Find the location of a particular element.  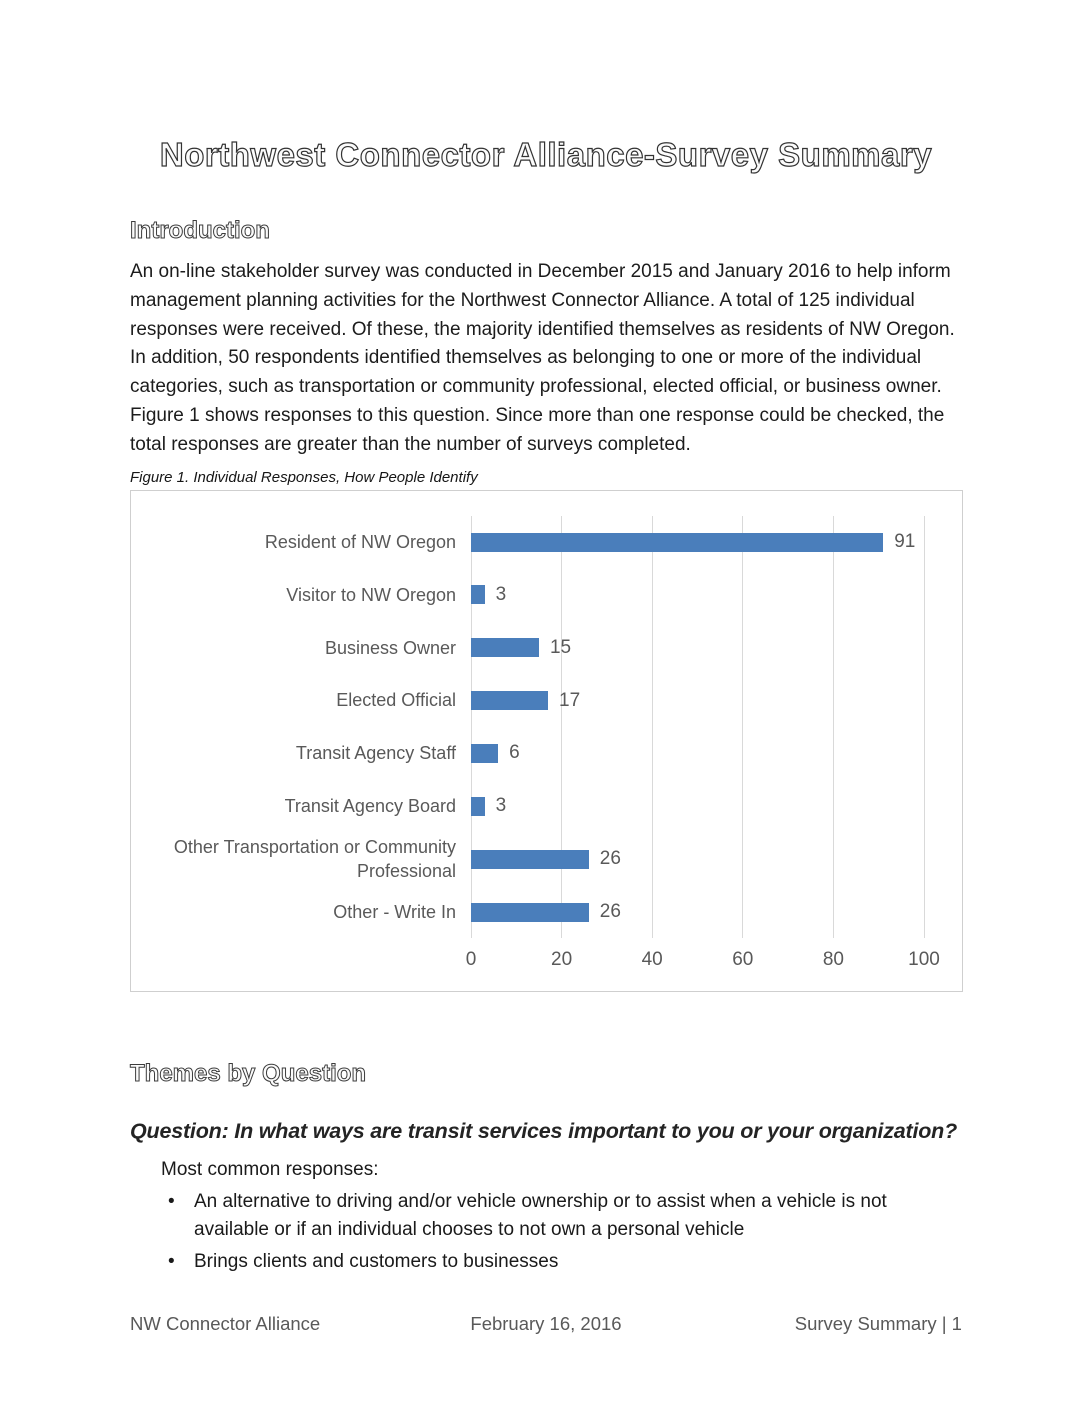

category-label: Business Owner is located at coordinates (390, 647).